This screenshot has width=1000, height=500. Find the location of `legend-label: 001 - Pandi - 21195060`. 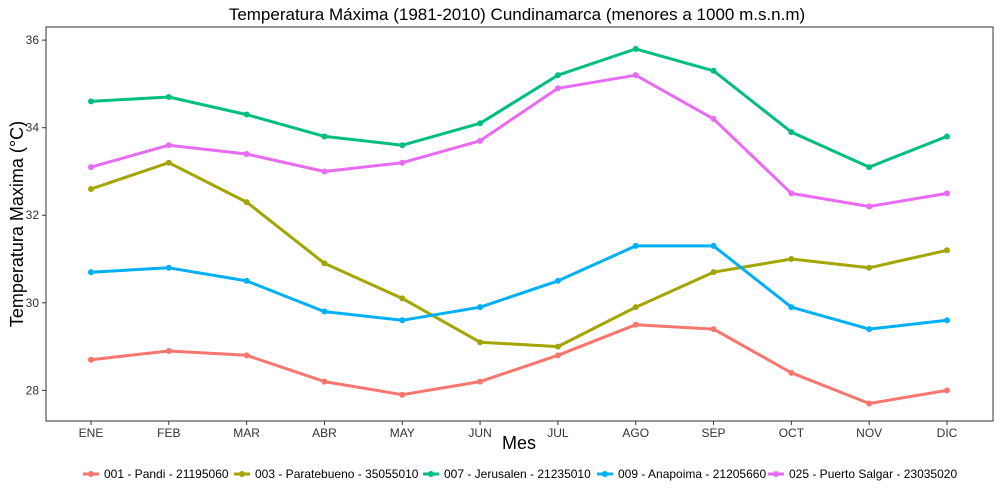

legend-label: 001 - Pandi - 21195060 is located at coordinates (166, 474).